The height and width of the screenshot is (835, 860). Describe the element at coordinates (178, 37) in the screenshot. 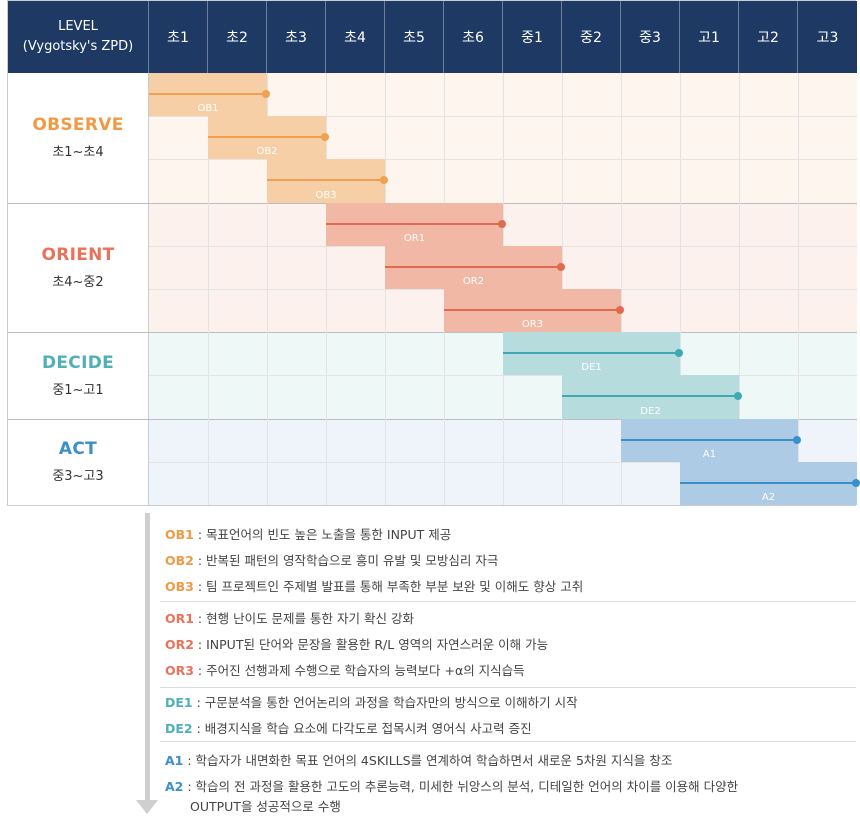

I see `grade-header-1: 초1` at that location.